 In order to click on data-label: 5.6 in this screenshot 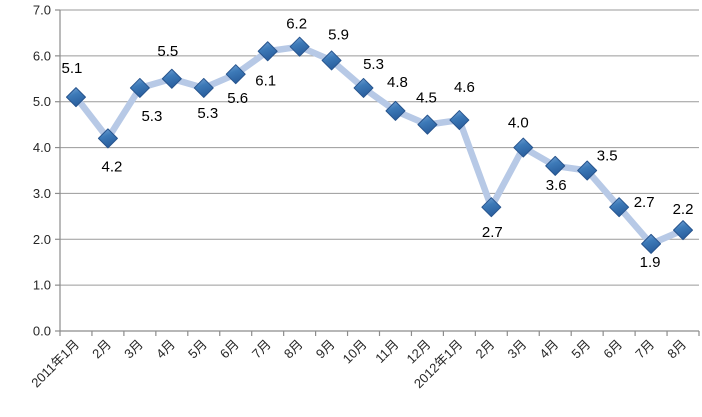, I will do `click(237, 98)`.